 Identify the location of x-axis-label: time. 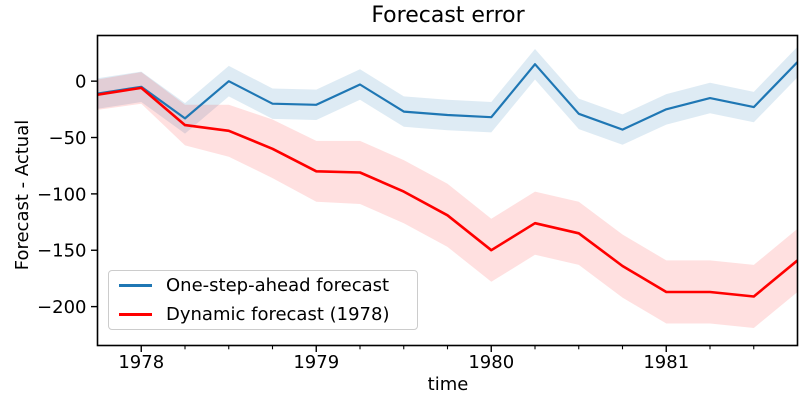
(448, 384).